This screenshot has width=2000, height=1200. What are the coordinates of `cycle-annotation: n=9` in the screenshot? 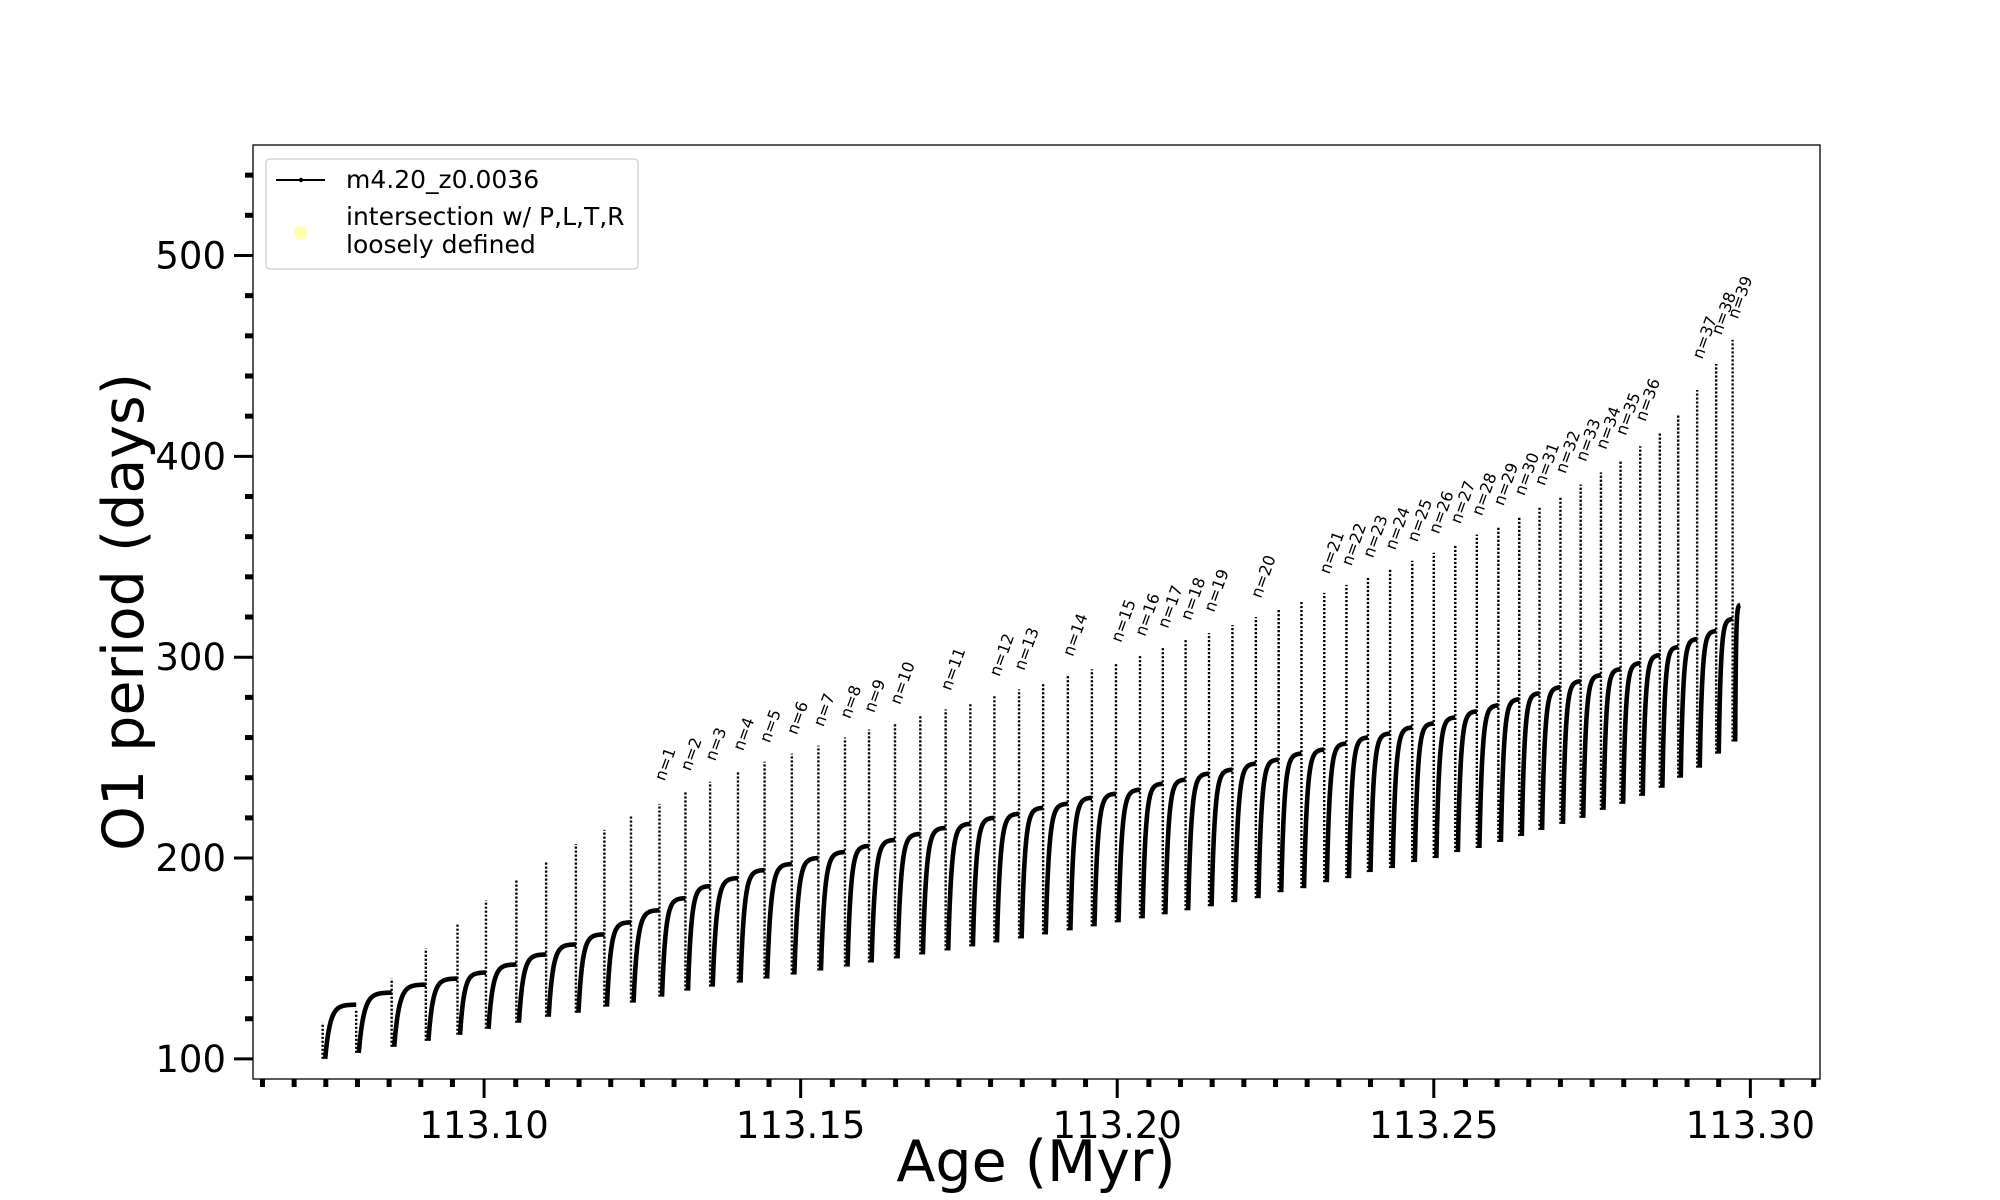 It's located at (874, 696).